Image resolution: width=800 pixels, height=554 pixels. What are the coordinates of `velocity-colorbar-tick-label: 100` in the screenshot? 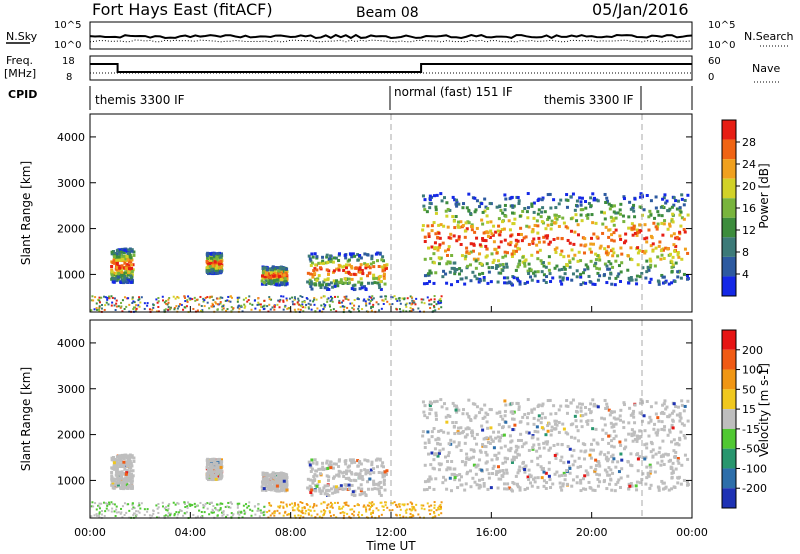 It's located at (752, 370).